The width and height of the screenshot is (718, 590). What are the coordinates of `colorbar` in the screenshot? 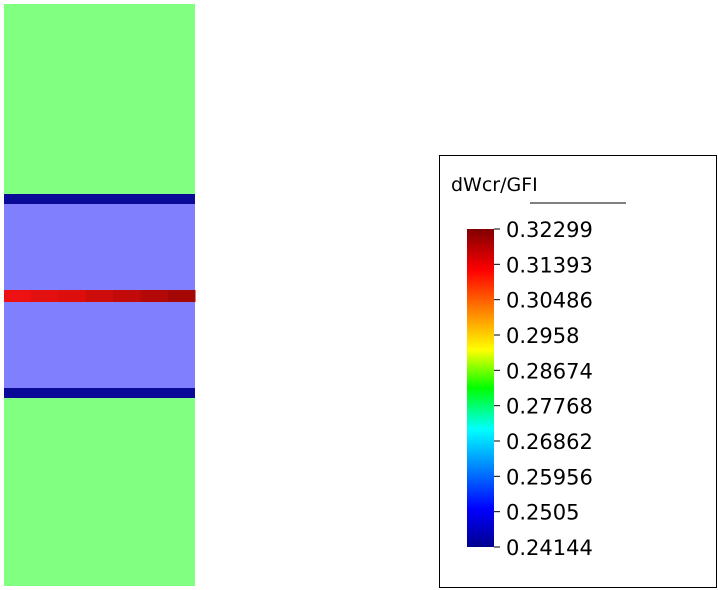 It's located at (480, 388).